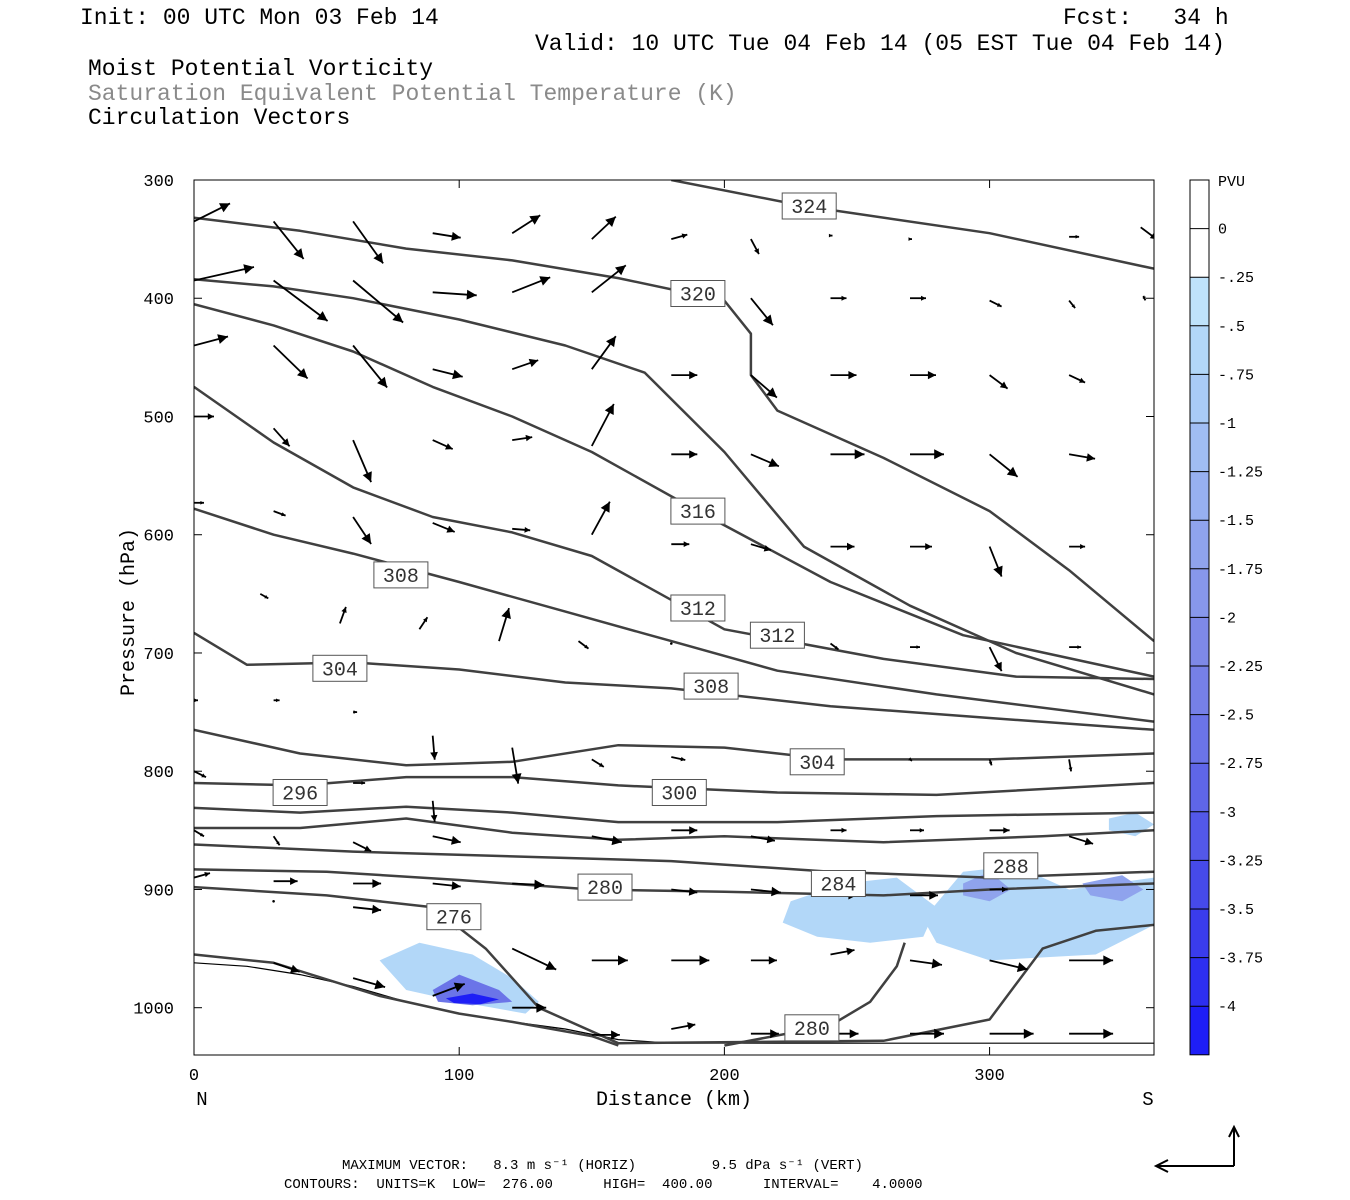 The width and height of the screenshot is (1350, 1200). I want to click on reference-vector, so click(1196, 1148).